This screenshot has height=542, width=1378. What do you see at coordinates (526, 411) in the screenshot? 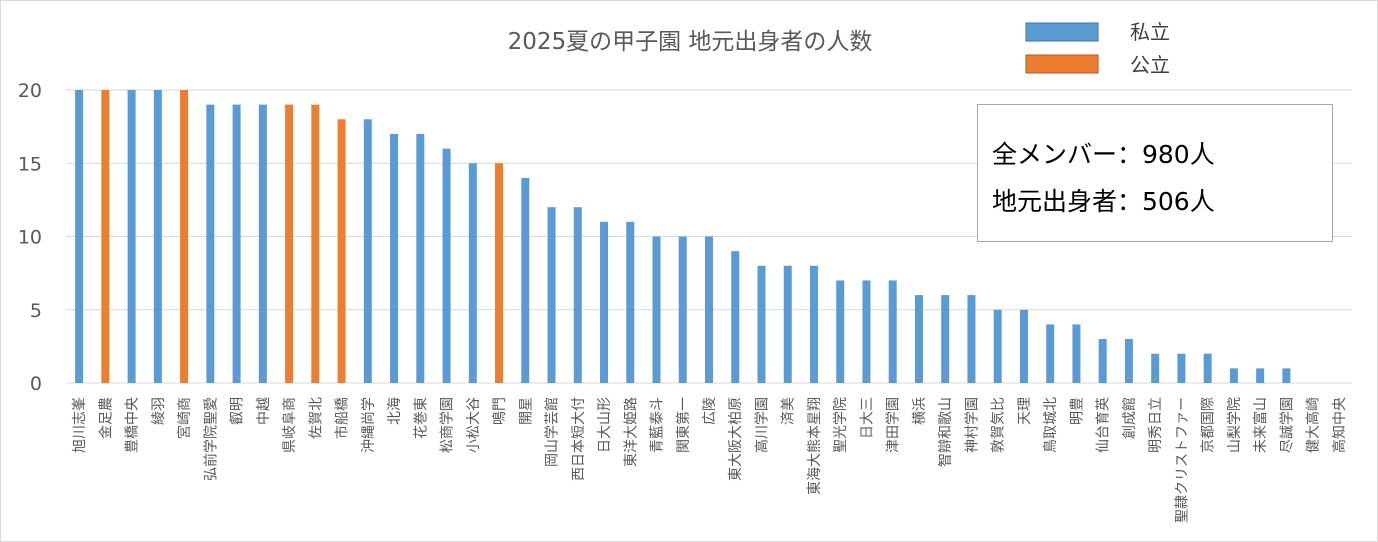
I see `x-tick-label: 開星` at bounding box center [526, 411].